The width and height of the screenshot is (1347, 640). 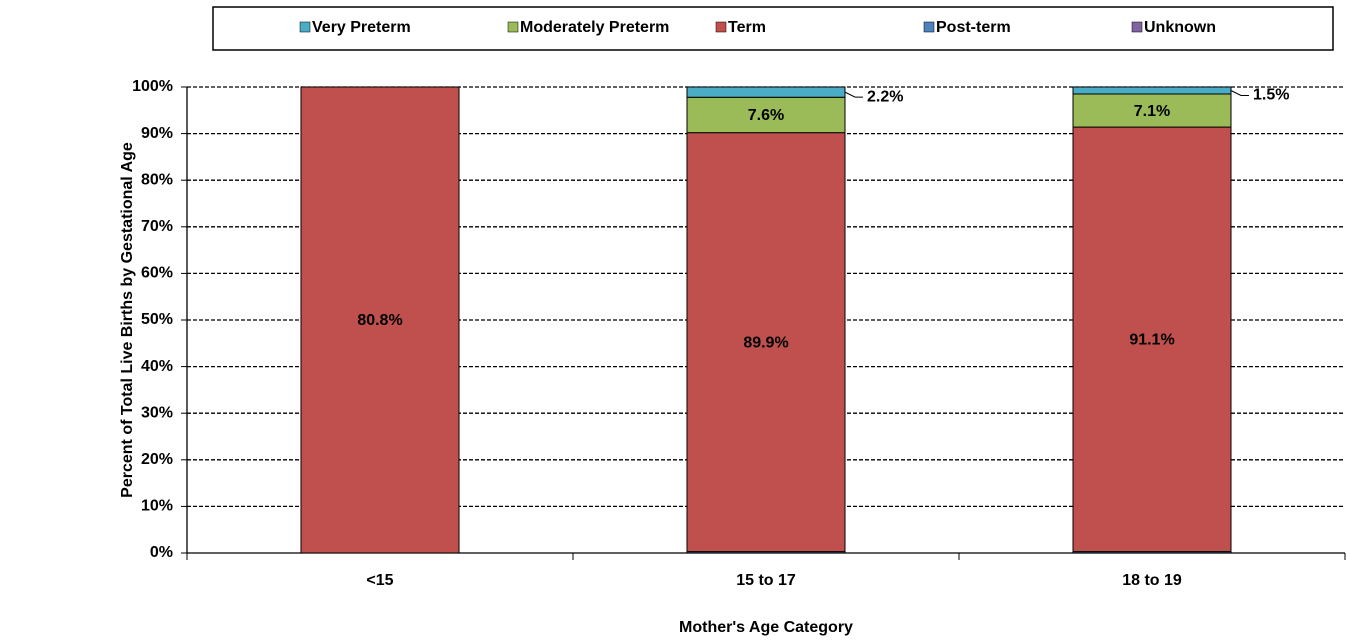 What do you see at coordinates (157, 412) in the screenshot?
I see `y-tick-label: 30%` at bounding box center [157, 412].